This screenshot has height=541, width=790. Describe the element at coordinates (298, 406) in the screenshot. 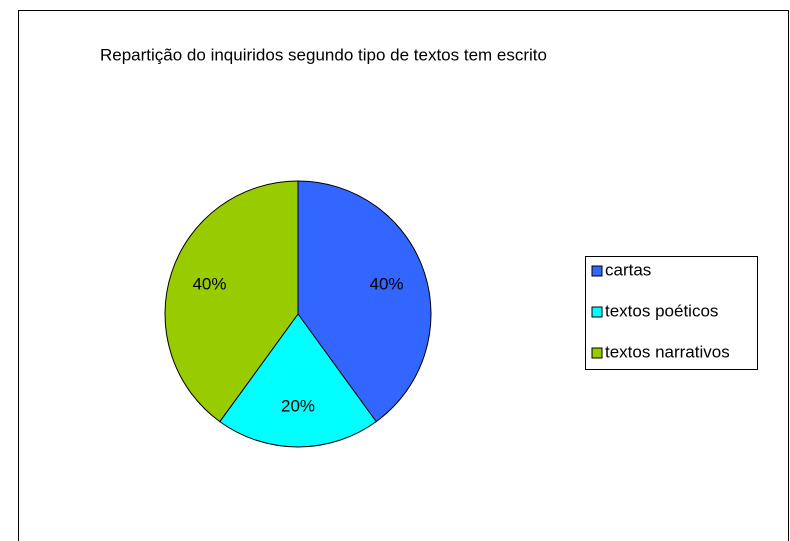

I see `data-label: 20%` at that location.